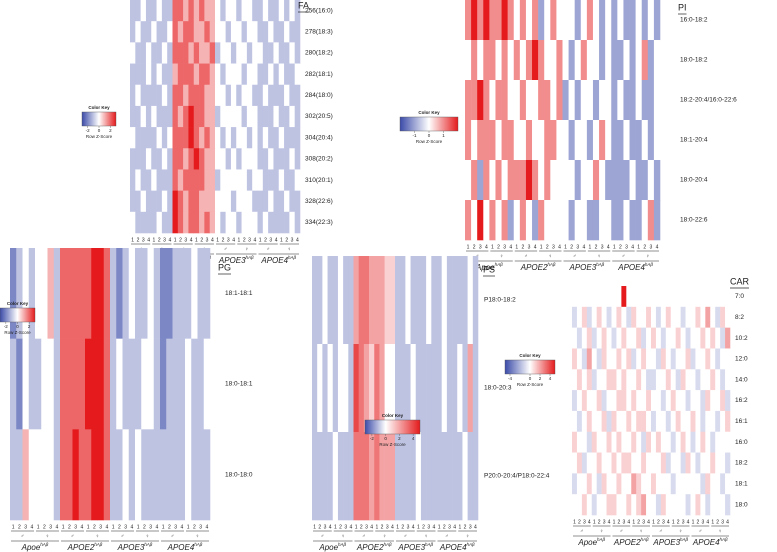 Image resolution: width=777 pixels, height=552 pixels. Describe the element at coordinates (100, 527) in the screenshot. I see `column-label: 3` at that location.